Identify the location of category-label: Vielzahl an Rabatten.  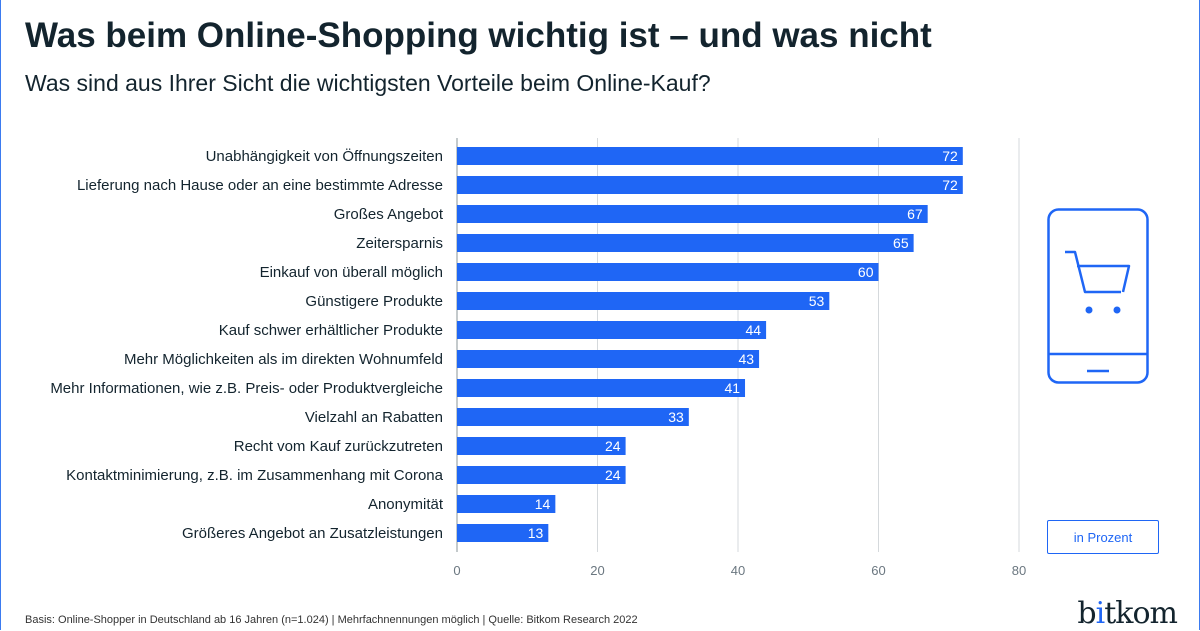
(374, 417).